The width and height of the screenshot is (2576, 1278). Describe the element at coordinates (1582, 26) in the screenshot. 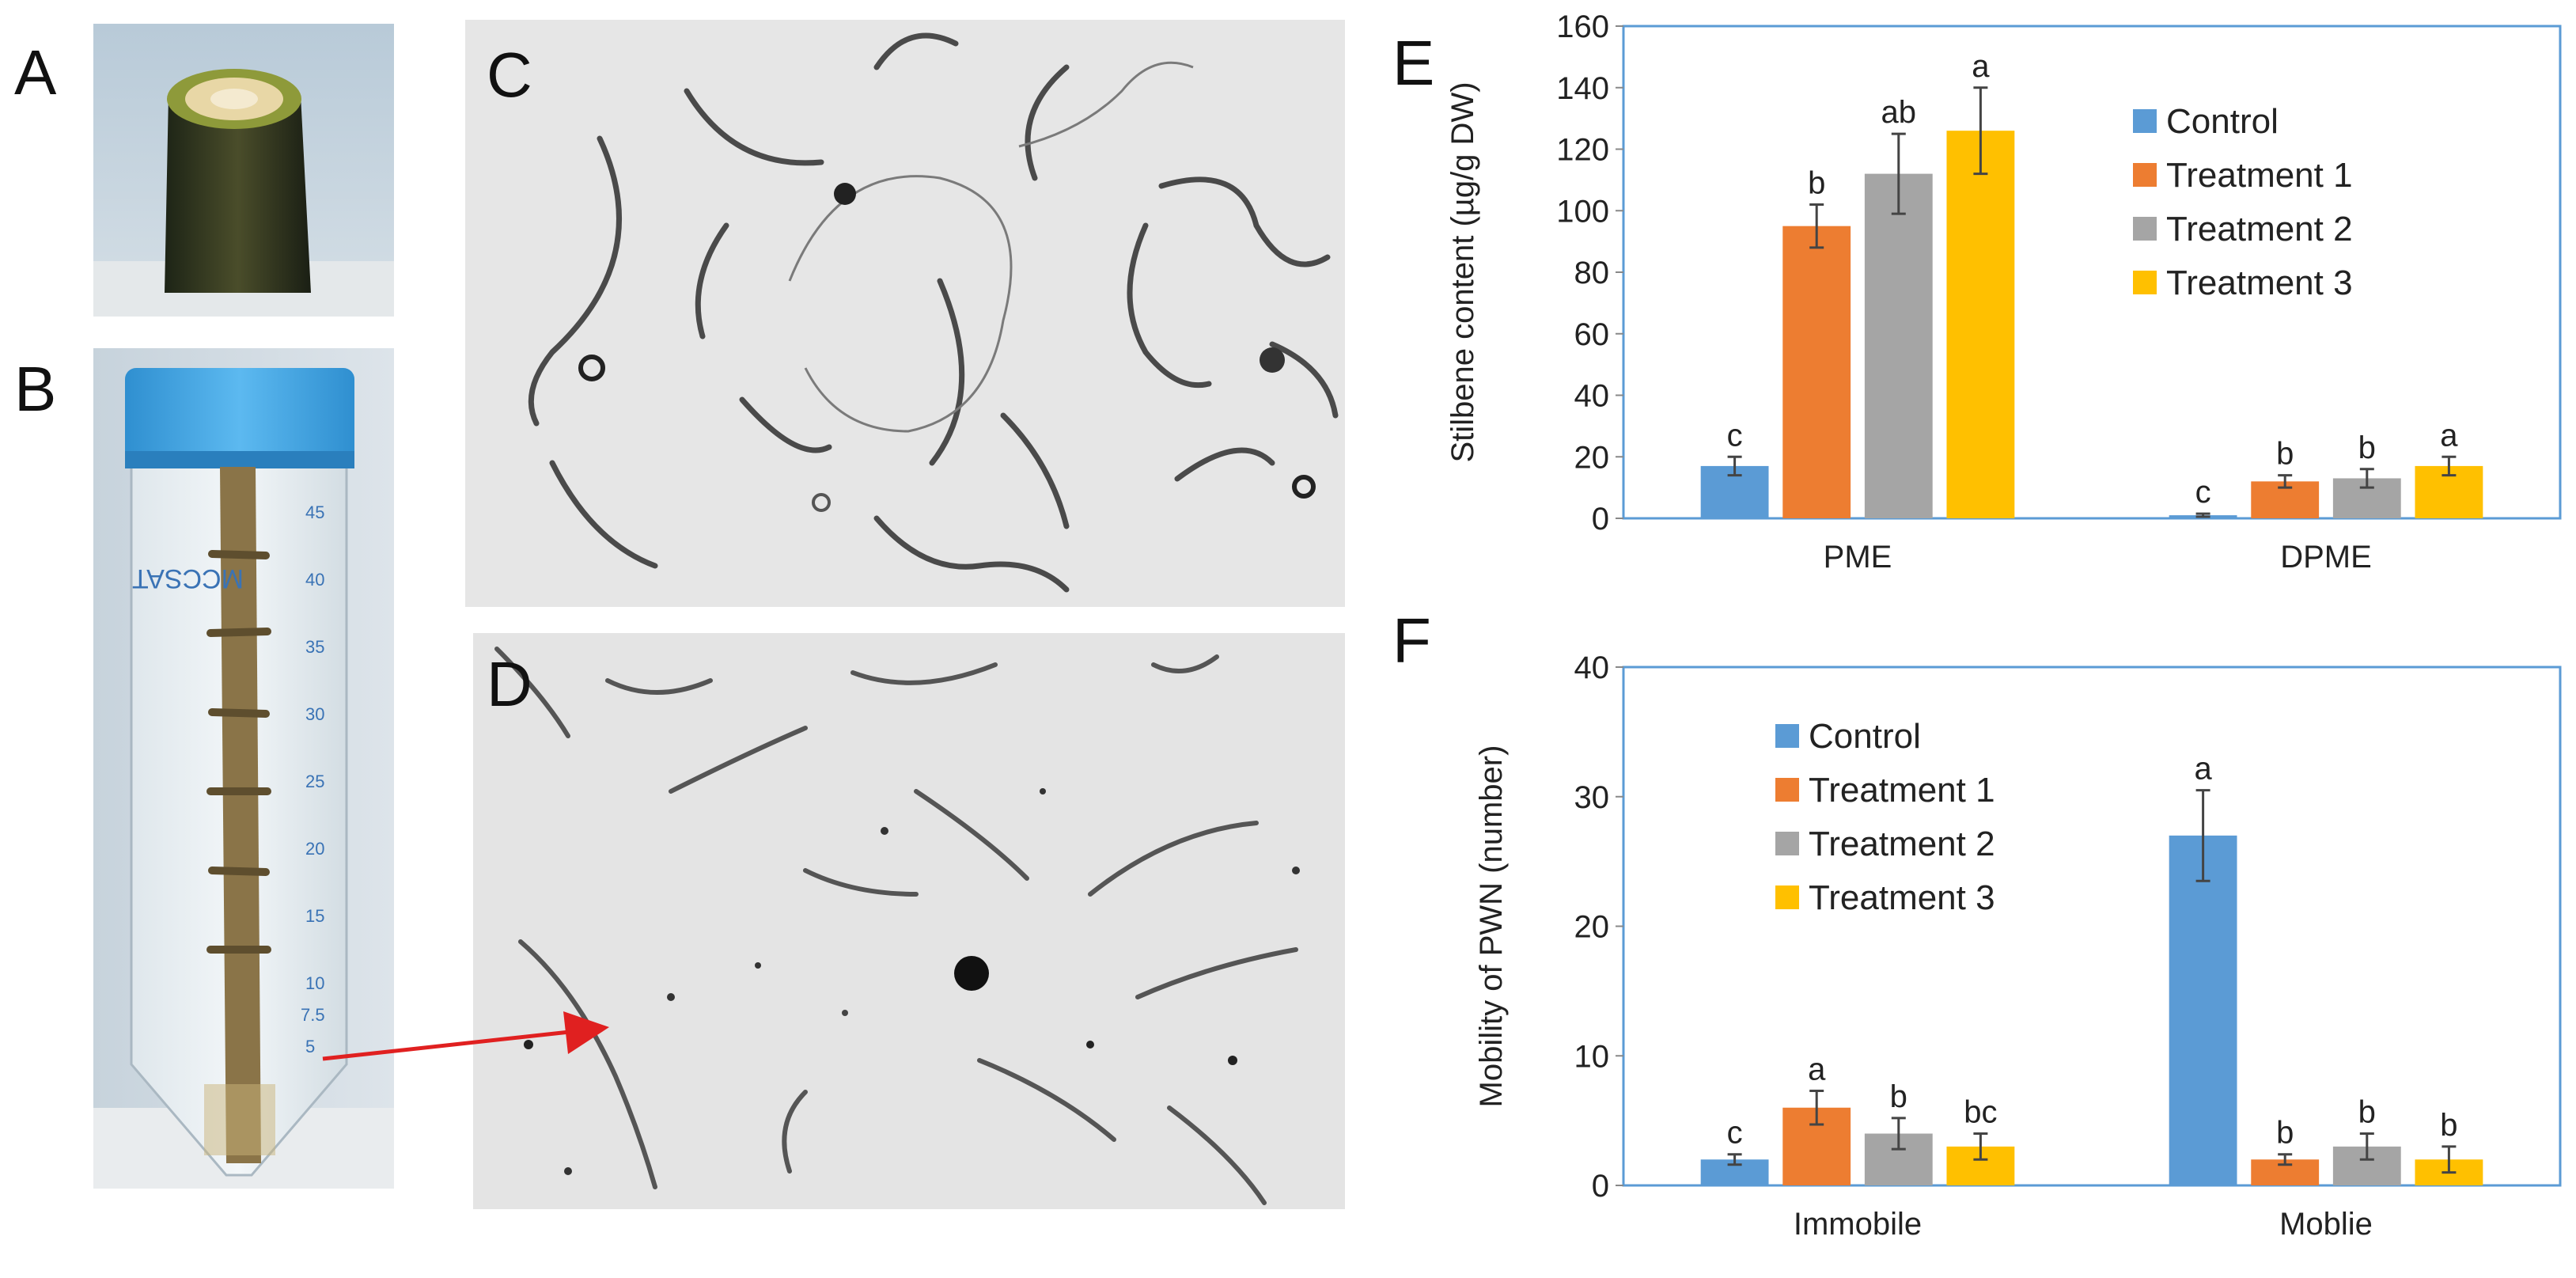

I see `chart-e-ytick-label: 160` at that location.